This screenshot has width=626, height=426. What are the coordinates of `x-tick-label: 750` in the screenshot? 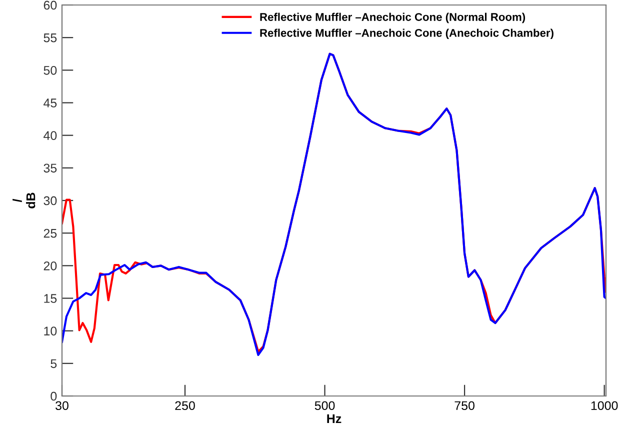 It's located at (464, 405).